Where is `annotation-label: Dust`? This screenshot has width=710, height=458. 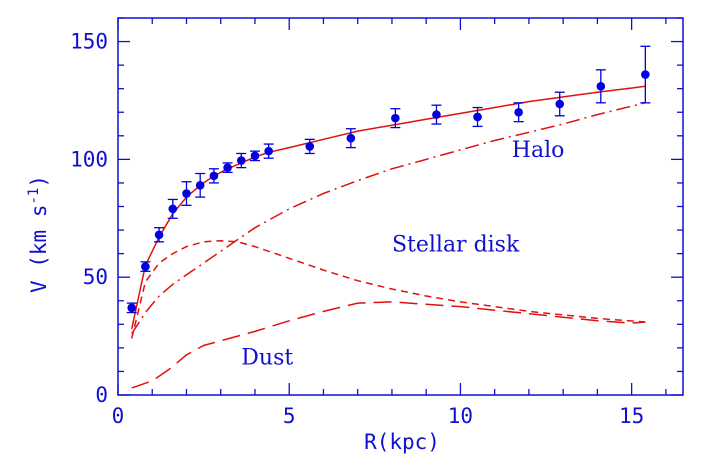
annotation-label: Dust is located at coordinates (267, 357).